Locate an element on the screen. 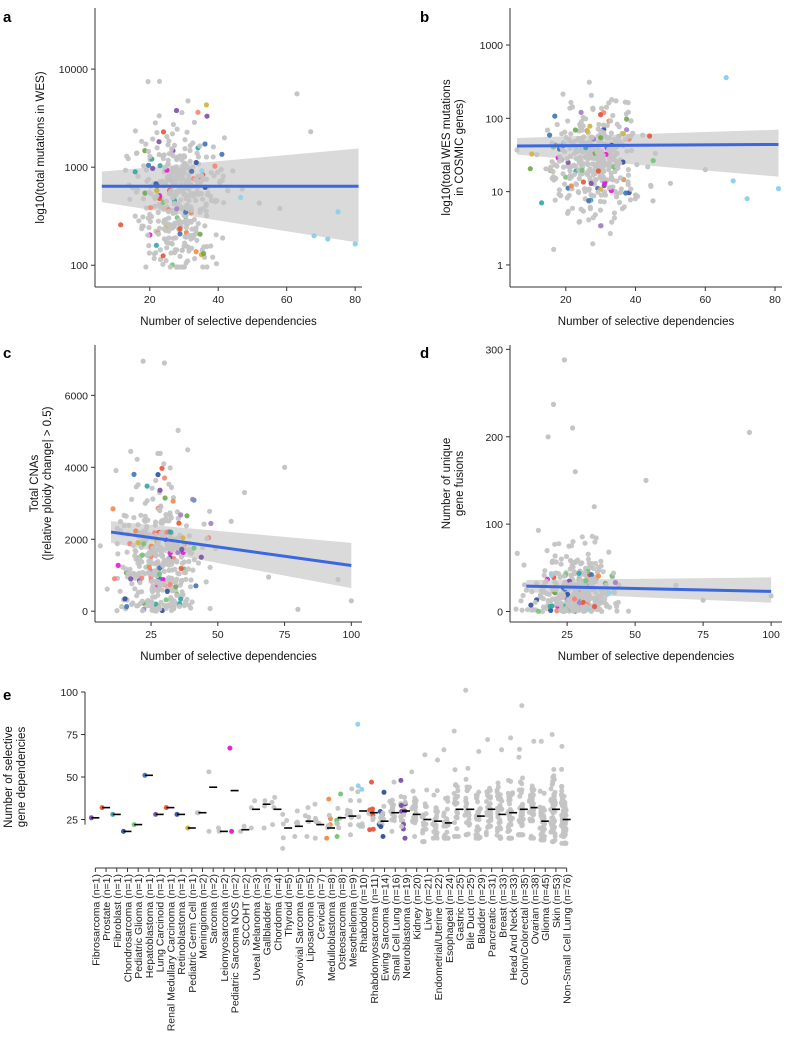 Image resolution: width=795 pixels, height=1050 pixels. y-tick-label: 10000 is located at coordinates (73, 70).